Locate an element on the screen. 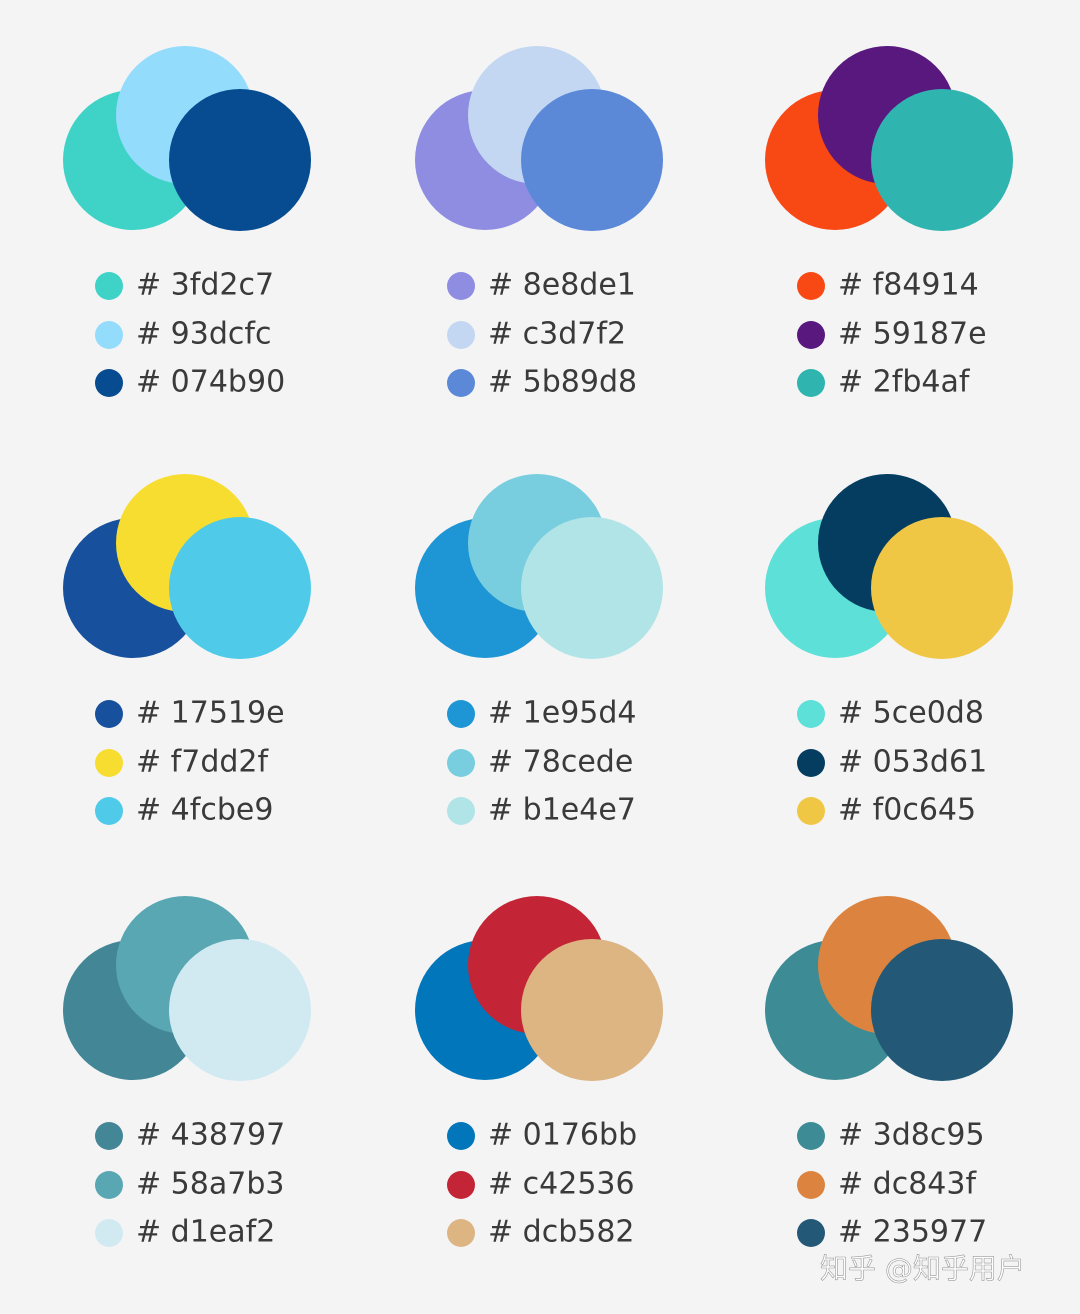 The height and width of the screenshot is (1314, 1080). color-code: # 8e8de1 is located at coordinates (562, 285).